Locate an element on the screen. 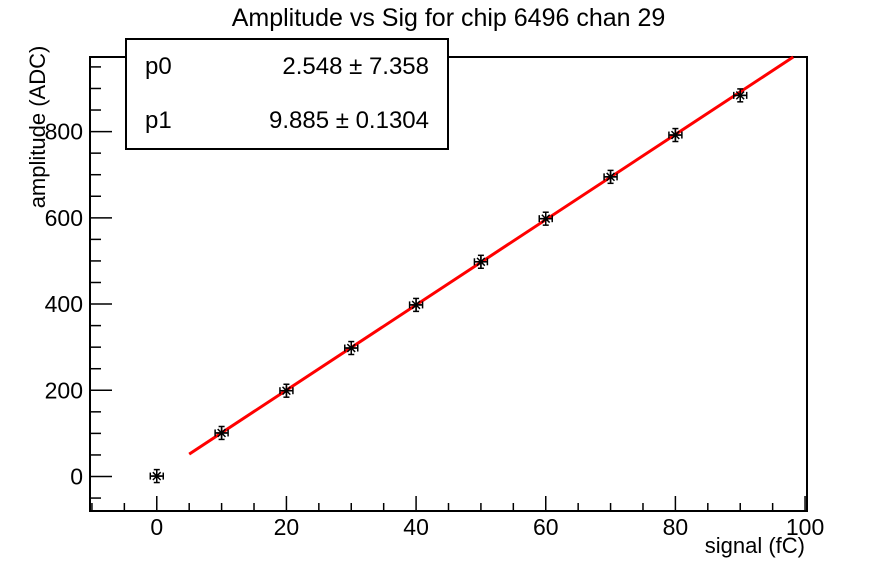 Image resolution: width=896 pixels, height=572 pixels. chart-title: Amplitude vs Sig for chip 6496 chan 29 is located at coordinates (448, 18).